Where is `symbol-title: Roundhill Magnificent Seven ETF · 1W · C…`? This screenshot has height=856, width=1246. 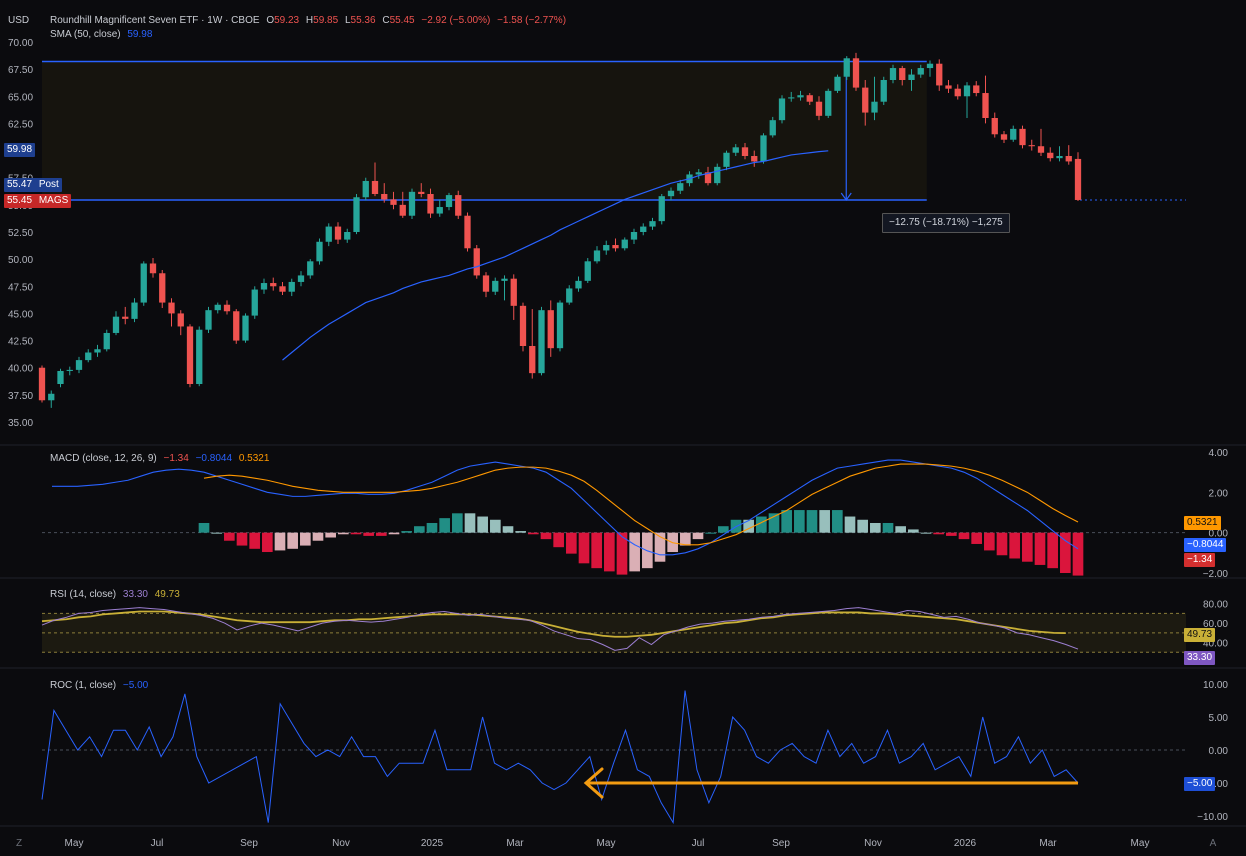 symbol-title: Roundhill Magnificent Seven ETF · 1W · C… is located at coordinates (155, 20).